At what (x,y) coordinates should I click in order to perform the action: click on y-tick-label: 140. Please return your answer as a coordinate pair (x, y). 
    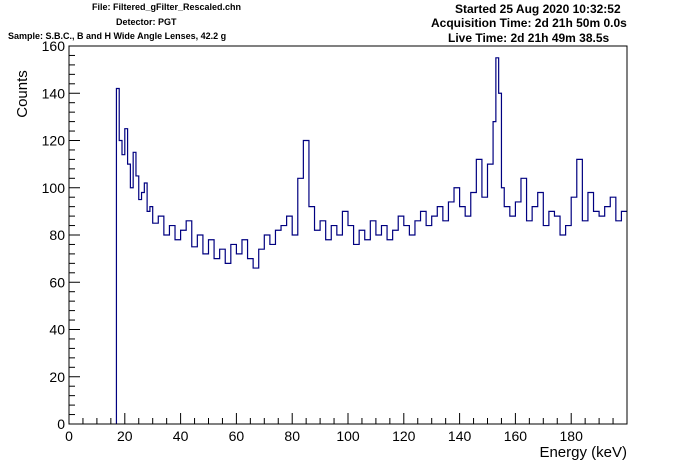
    Looking at the image, I should click on (54, 93).